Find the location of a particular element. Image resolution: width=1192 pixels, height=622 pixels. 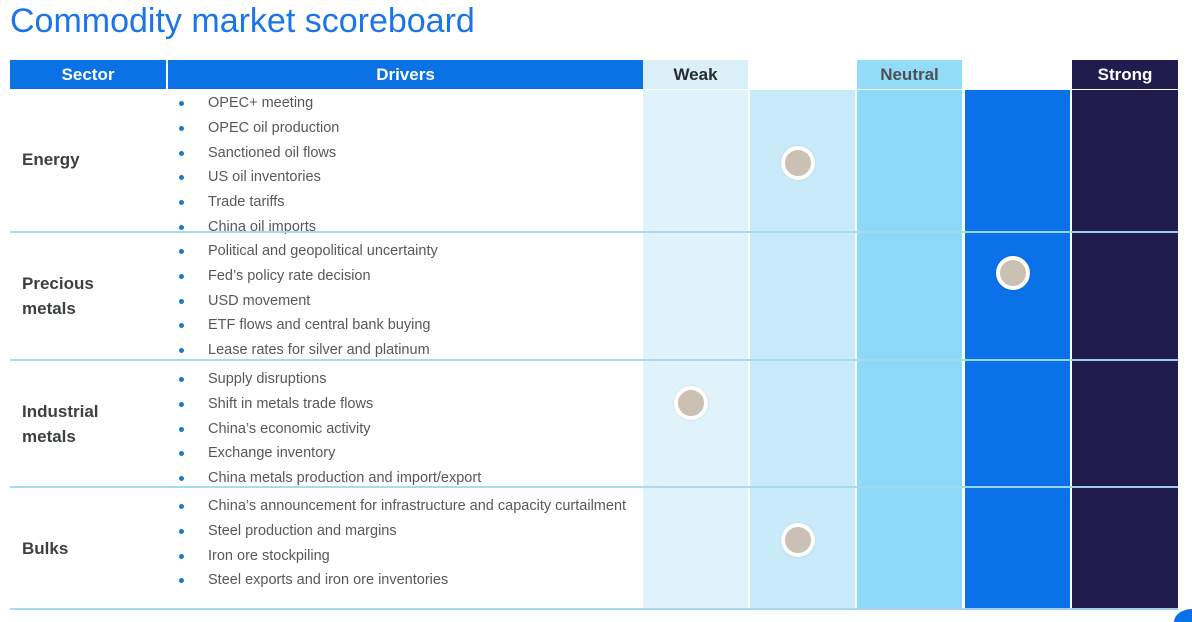

driver-item: Steel production and margins is located at coordinates (405, 531).